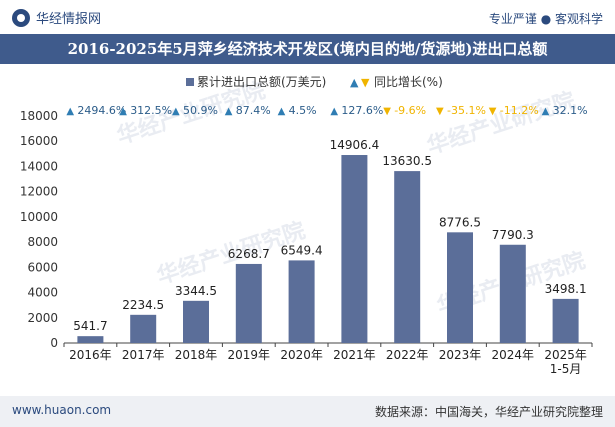 The width and height of the screenshot is (615, 427). Describe the element at coordinates (307, 411) in the screenshot. I see `footer: www.huaon.com 数据来源：中国海关，华经产业研究院整理` at that location.